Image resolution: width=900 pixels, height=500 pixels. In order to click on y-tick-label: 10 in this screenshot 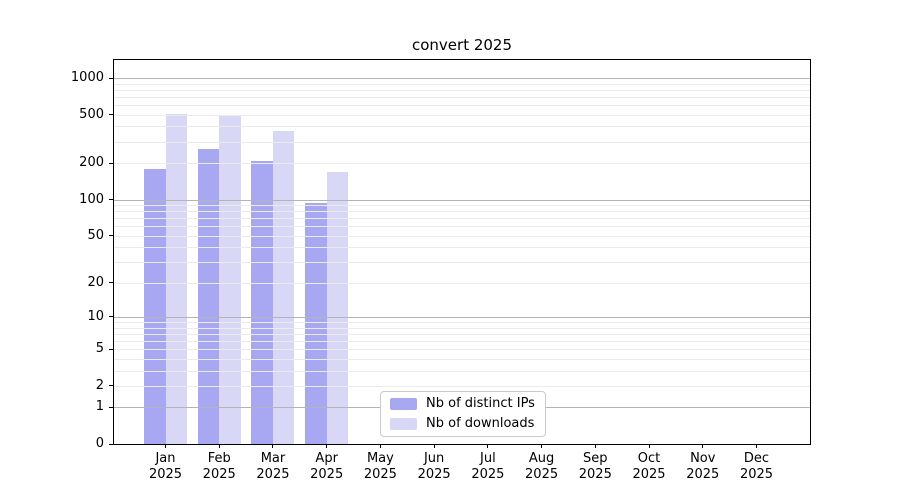, I will do `click(95, 316)`.